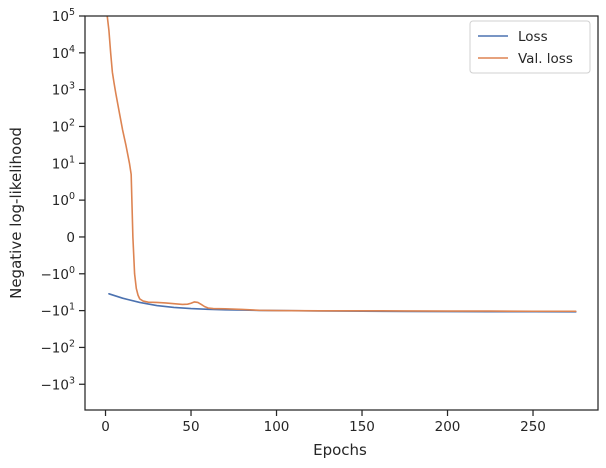  I want to click on x-tick-label: 250, so click(533, 427).